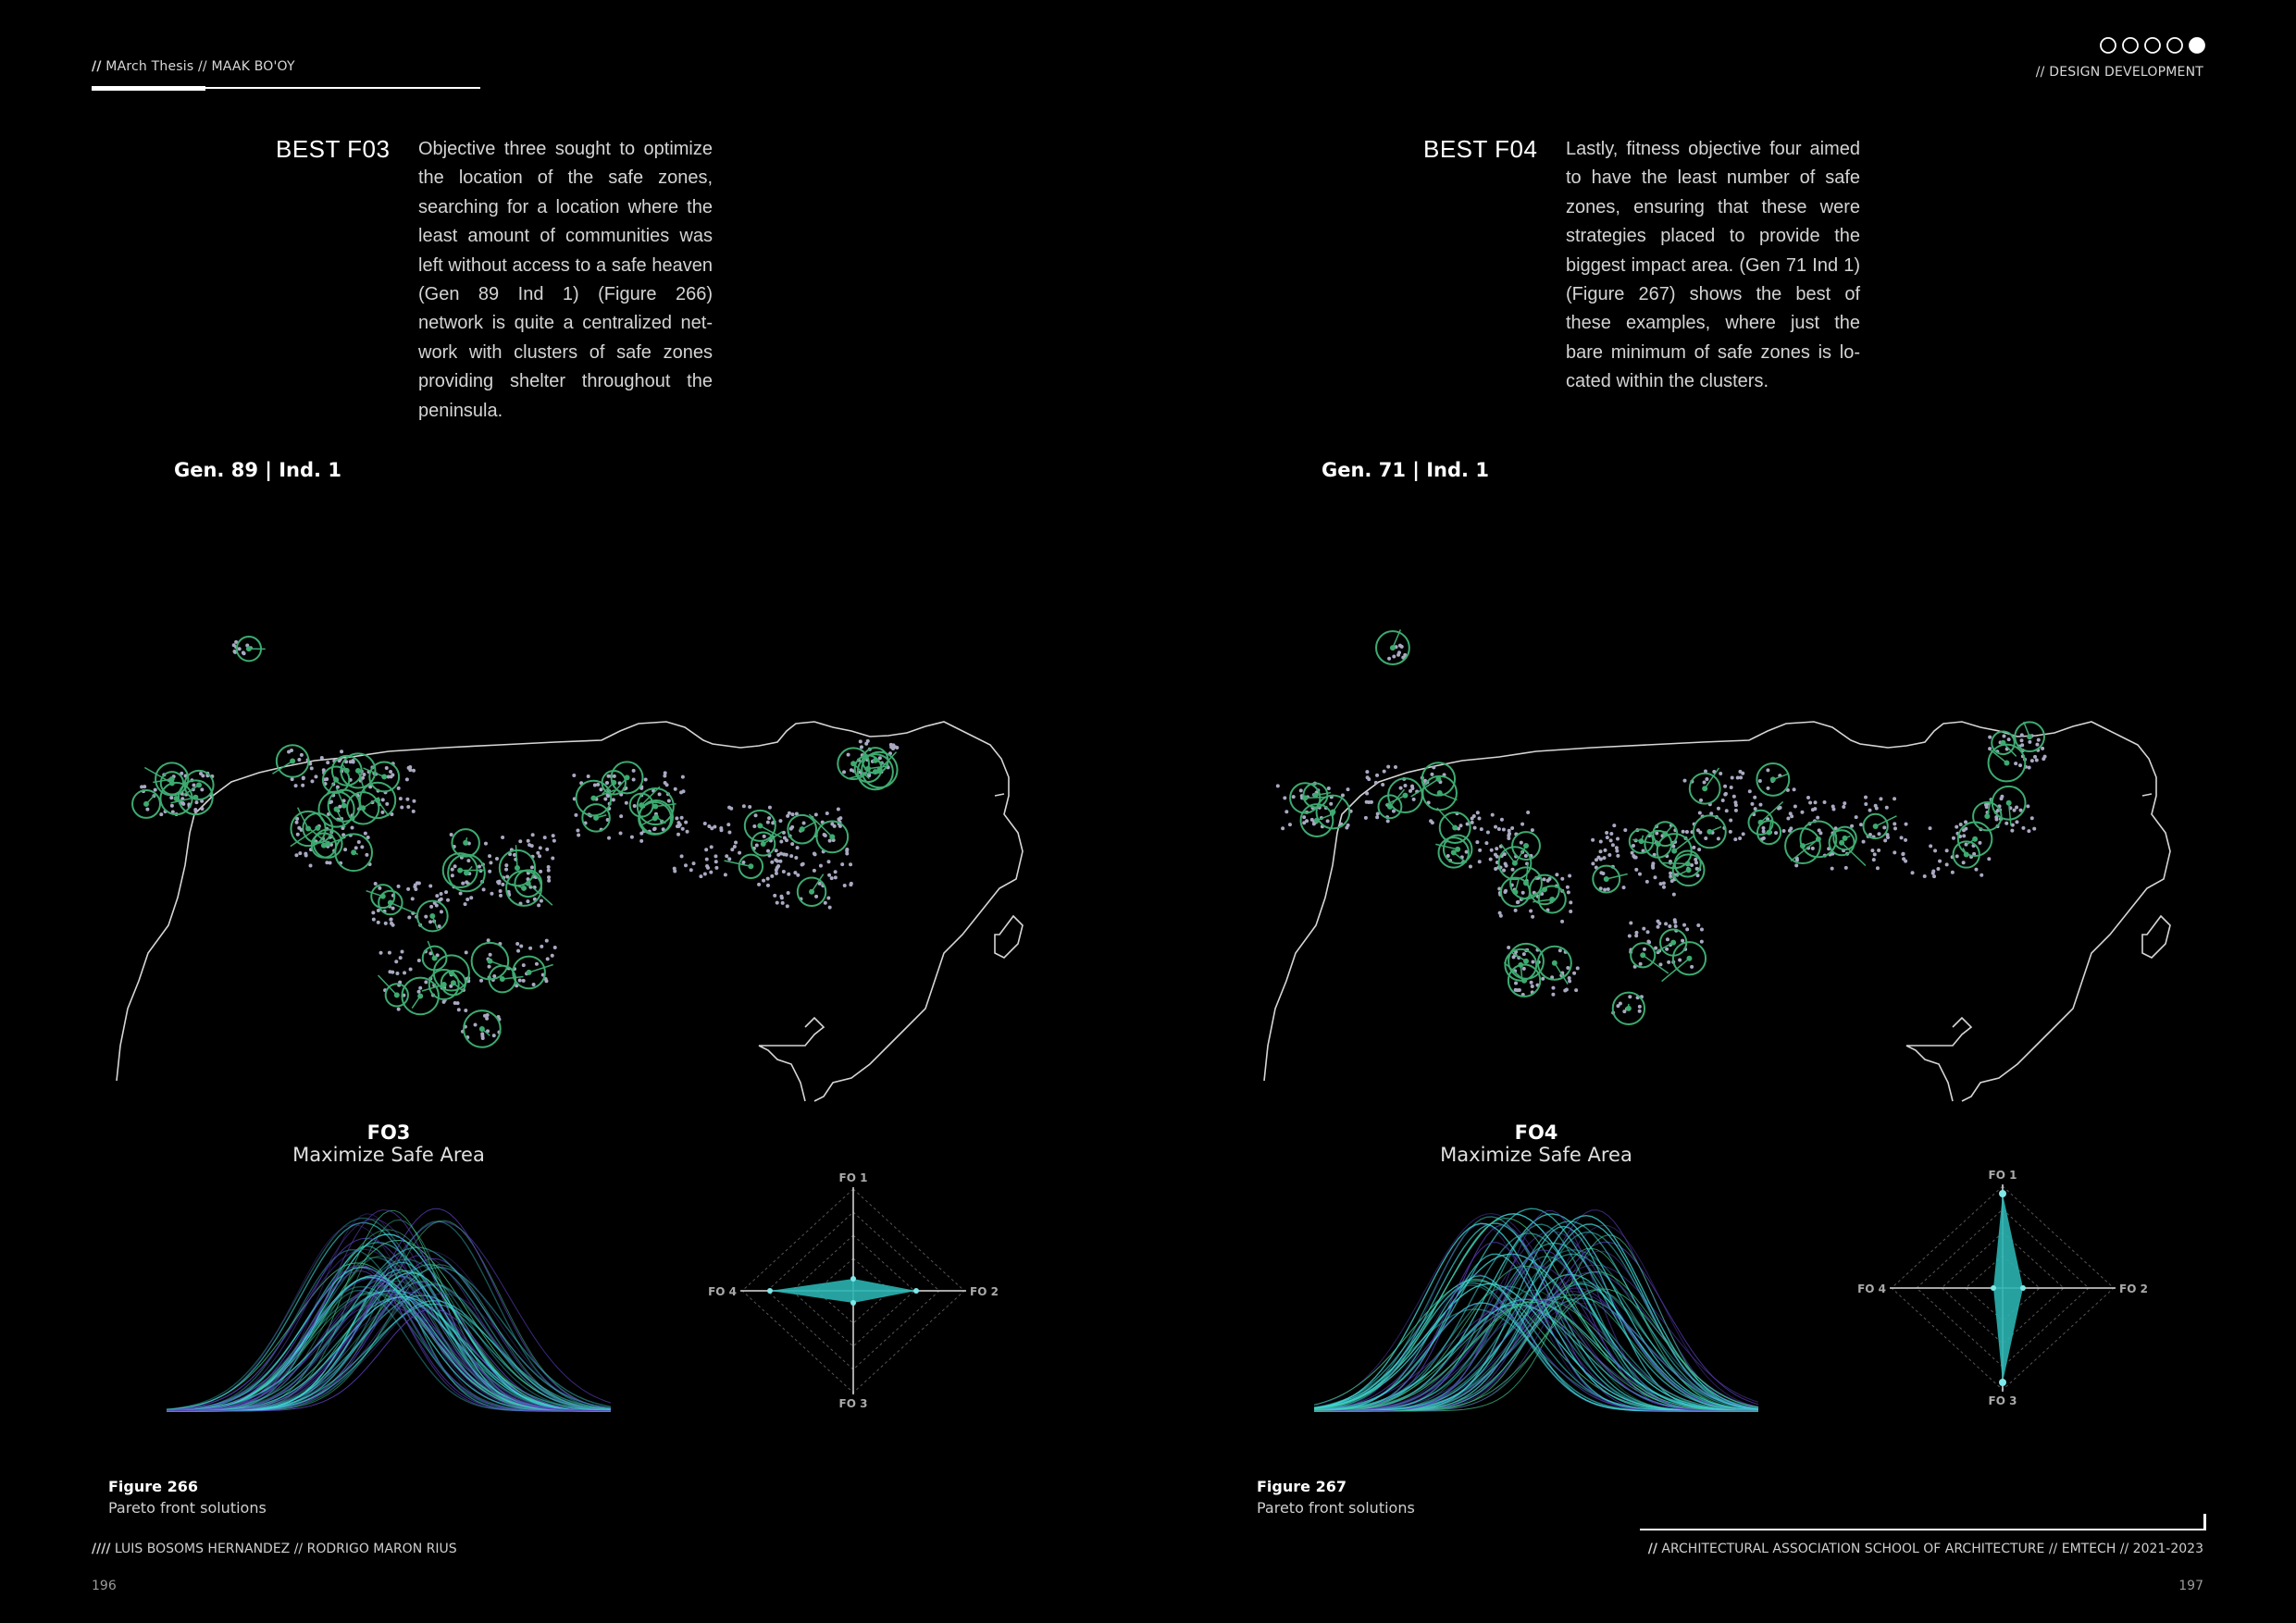 Image resolution: width=2296 pixels, height=1623 pixels. Describe the element at coordinates (570, 911) in the screenshot. I see `coastline` at that location.